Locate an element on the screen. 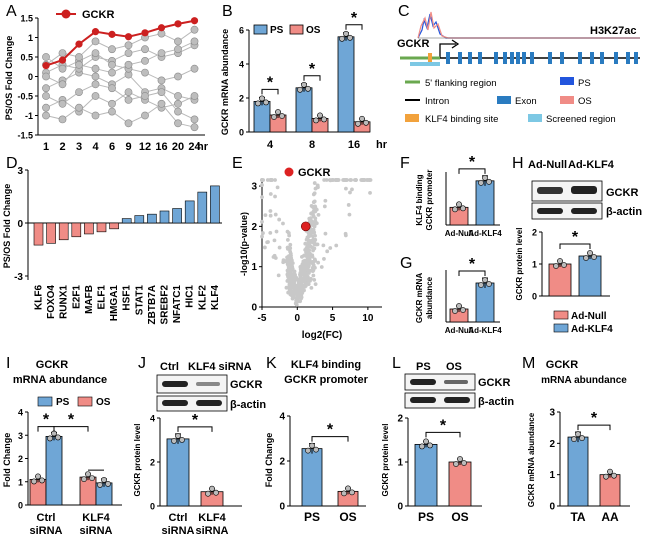  panel-d-xtick-label: HMGA1 is located at coordinates (114, 303).